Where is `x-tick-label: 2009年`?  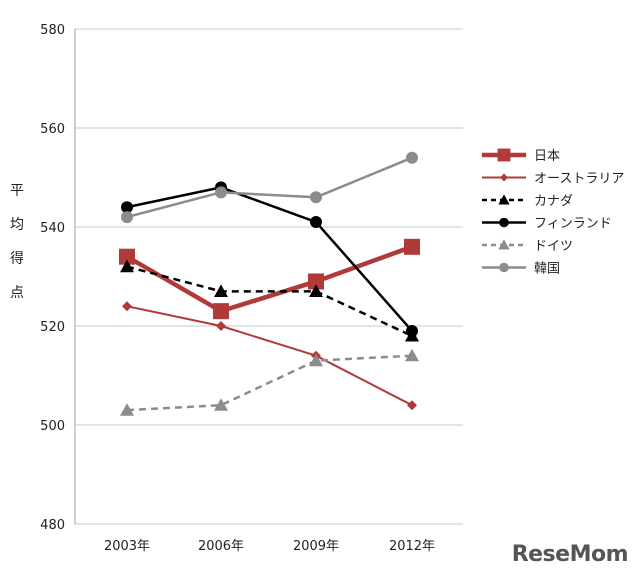
x-tick-label: 2009年 is located at coordinates (316, 546).